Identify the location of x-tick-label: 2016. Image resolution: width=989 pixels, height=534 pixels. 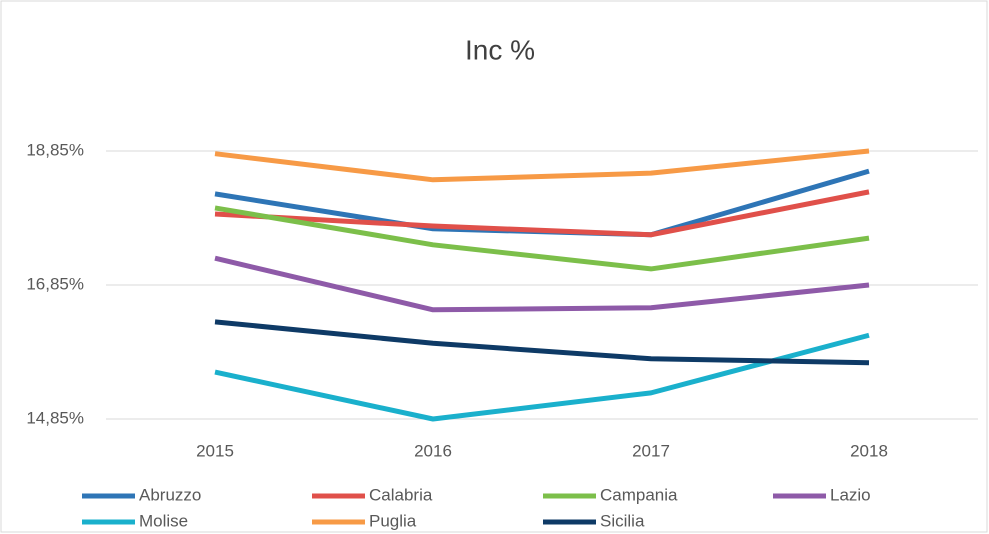
(433, 450).